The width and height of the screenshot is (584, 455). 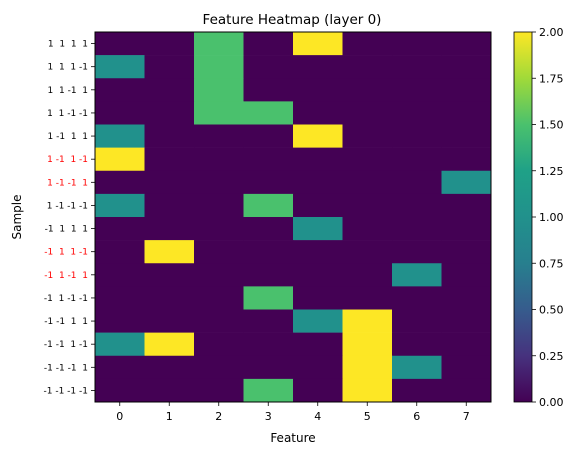 What do you see at coordinates (67, 114) in the screenshot?
I see `y-tick-label: 1 1 -1 -1` at bounding box center [67, 114].